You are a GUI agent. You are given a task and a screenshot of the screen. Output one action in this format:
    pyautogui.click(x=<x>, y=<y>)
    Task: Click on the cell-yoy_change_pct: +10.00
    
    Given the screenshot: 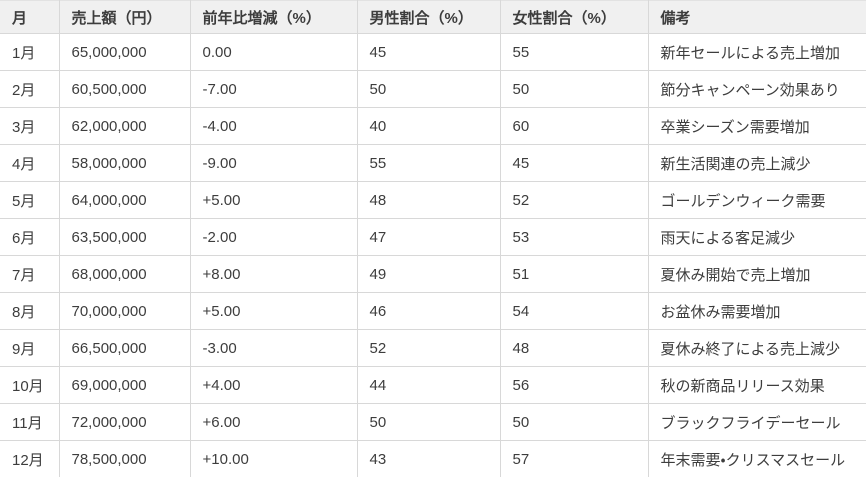 What is the action you would take?
    pyautogui.click(x=273, y=458)
    